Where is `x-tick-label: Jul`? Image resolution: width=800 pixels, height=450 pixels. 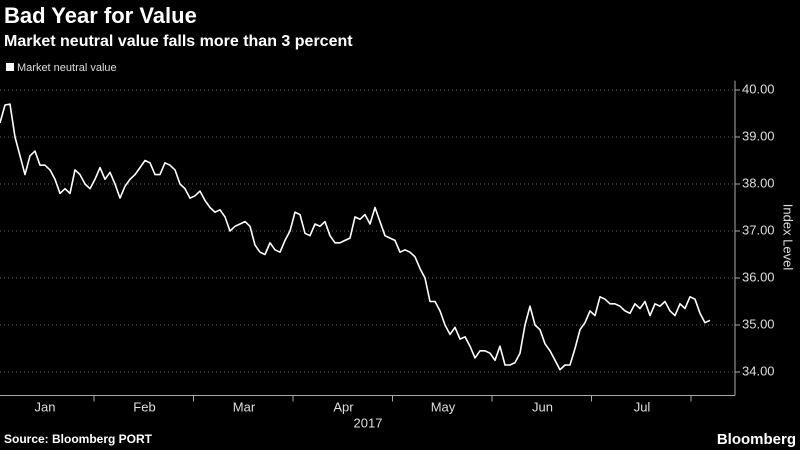 x-tick-label: Jul is located at coordinates (642, 406).